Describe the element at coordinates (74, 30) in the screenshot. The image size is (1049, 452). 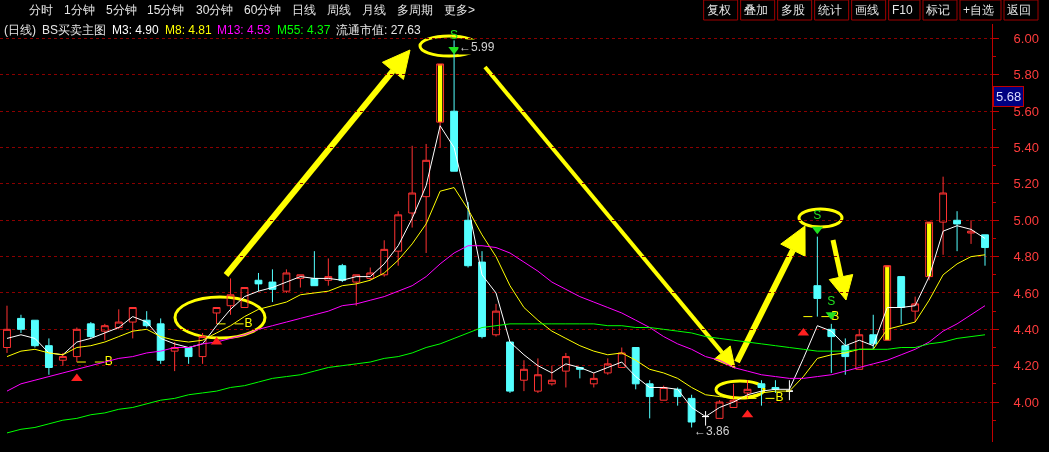
I see `chart-subtitle: BS买卖主图` at that location.